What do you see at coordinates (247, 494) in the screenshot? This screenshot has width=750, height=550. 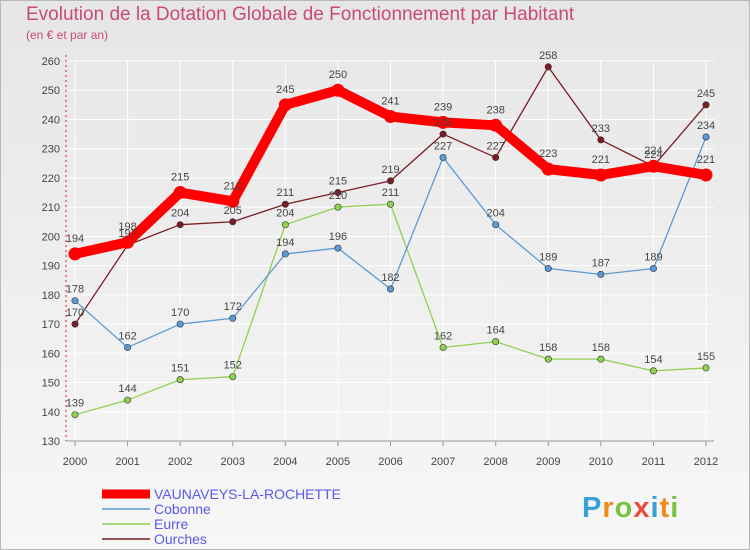 I see `legend-label-vaunaveys-la-rochette: VAUNAVEYS-LA-ROCHETTE` at bounding box center [247, 494].